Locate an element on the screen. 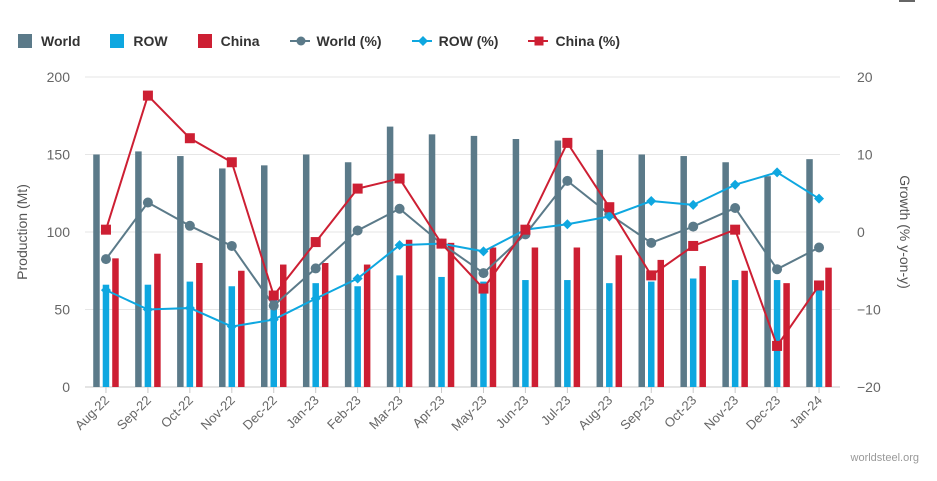 This screenshot has height=481, width=937. x-tick-label: Nov-22 is located at coordinates (218, 413).